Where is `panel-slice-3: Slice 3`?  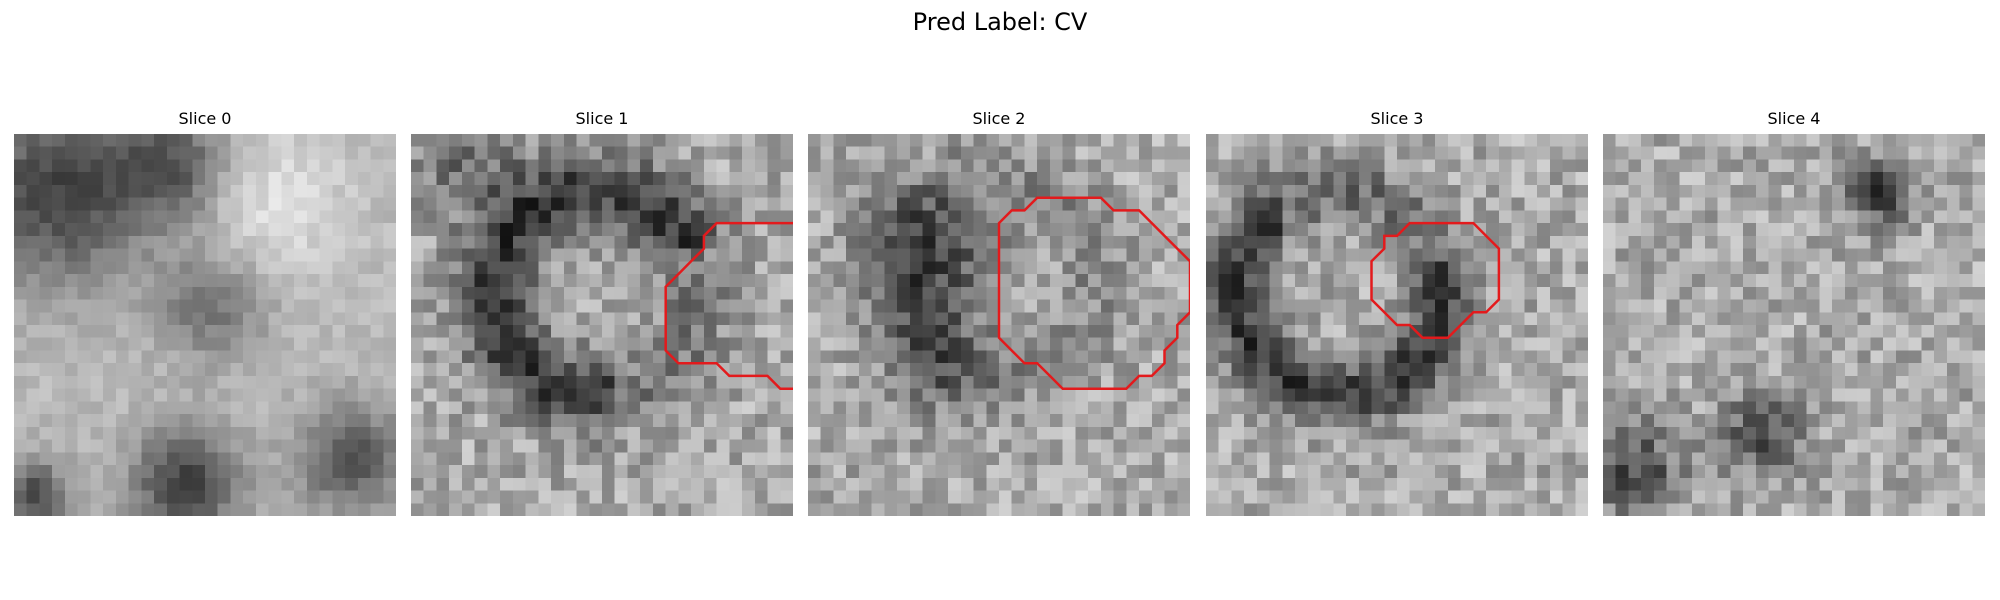
panel-slice-3: Slice 3 is located at coordinates (1397, 312).